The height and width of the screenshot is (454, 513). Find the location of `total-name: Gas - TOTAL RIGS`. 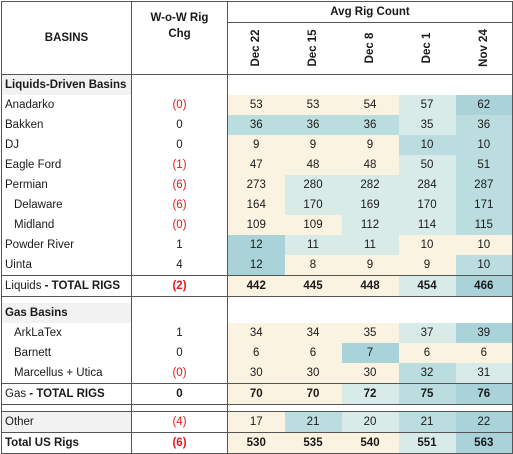

total-name: Gas - TOTAL RIGS is located at coordinates (66, 394).